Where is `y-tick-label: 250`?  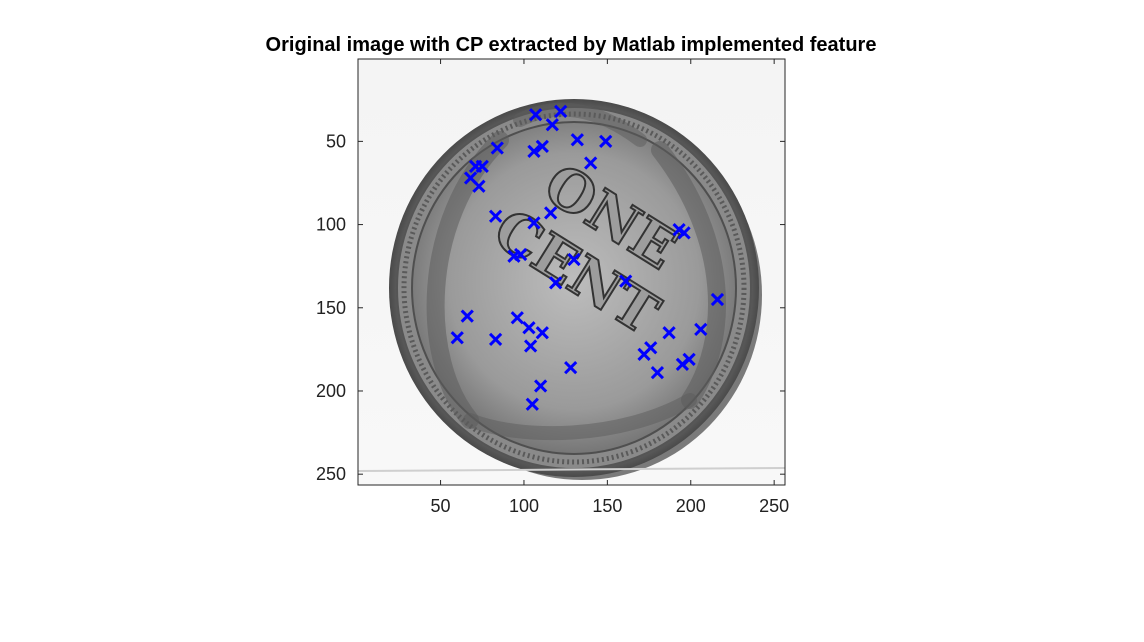
y-tick-label: 250 is located at coordinates (331, 474).